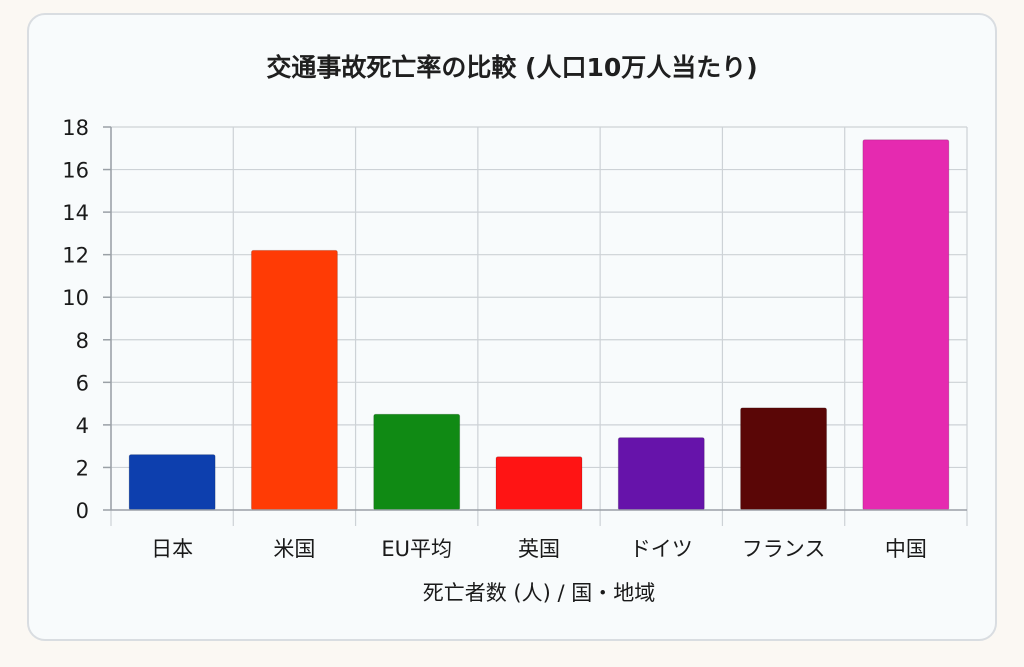 The width and height of the screenshot is (1024, 667). What do you see at coordinates (82, 341) in the screenshot?
I see `y-tick-label: 8` at bounding box center [82, 341].